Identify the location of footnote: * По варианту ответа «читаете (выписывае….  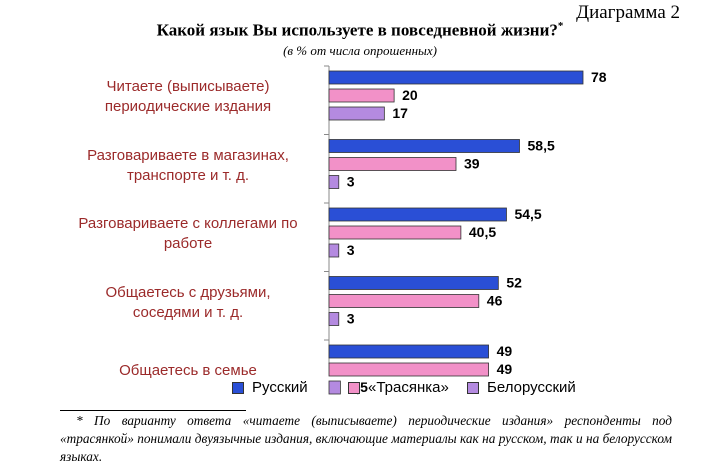
(366, 438).